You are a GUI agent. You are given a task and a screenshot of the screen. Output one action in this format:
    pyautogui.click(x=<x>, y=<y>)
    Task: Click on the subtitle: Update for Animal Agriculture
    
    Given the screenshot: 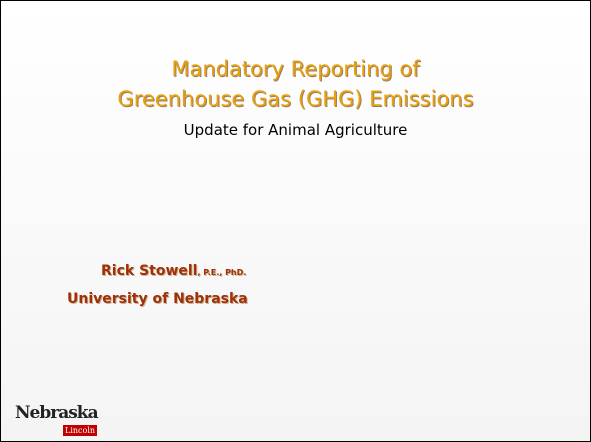 What is the action you would take?
    pyautogui.click(x=295, y=130)
    